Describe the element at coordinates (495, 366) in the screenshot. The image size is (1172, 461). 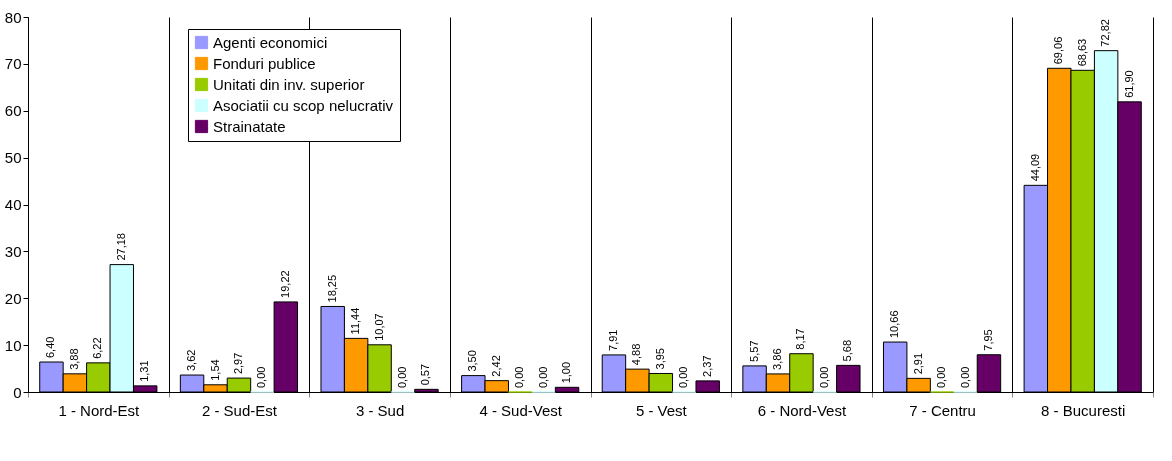
I see `data-label: 2,42` at that location.